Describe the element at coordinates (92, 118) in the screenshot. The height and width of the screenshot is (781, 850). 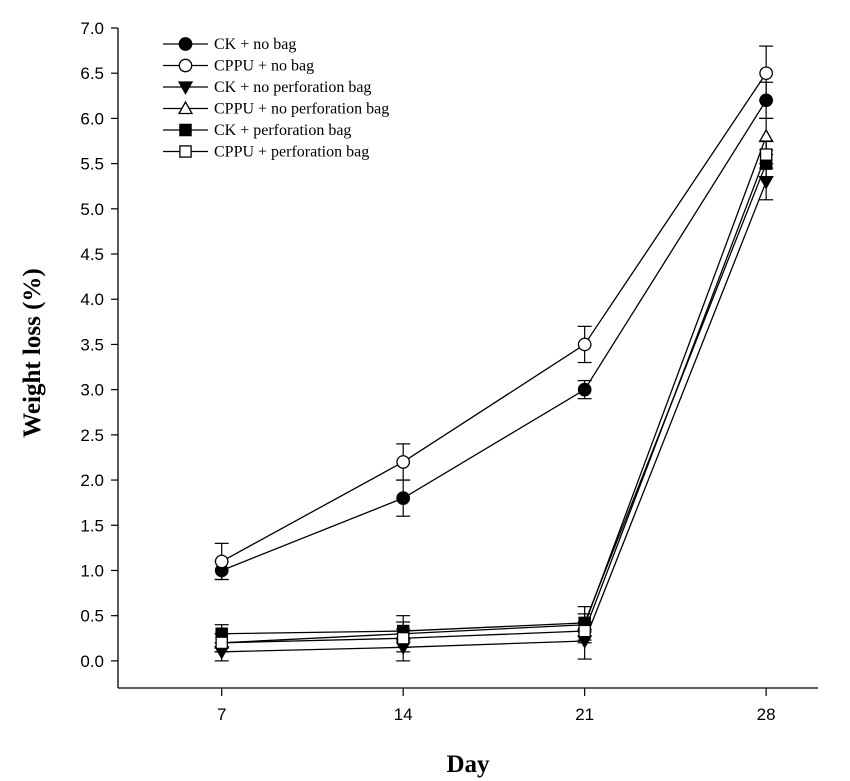
I see `y-tick-label: 6.0` at that location.